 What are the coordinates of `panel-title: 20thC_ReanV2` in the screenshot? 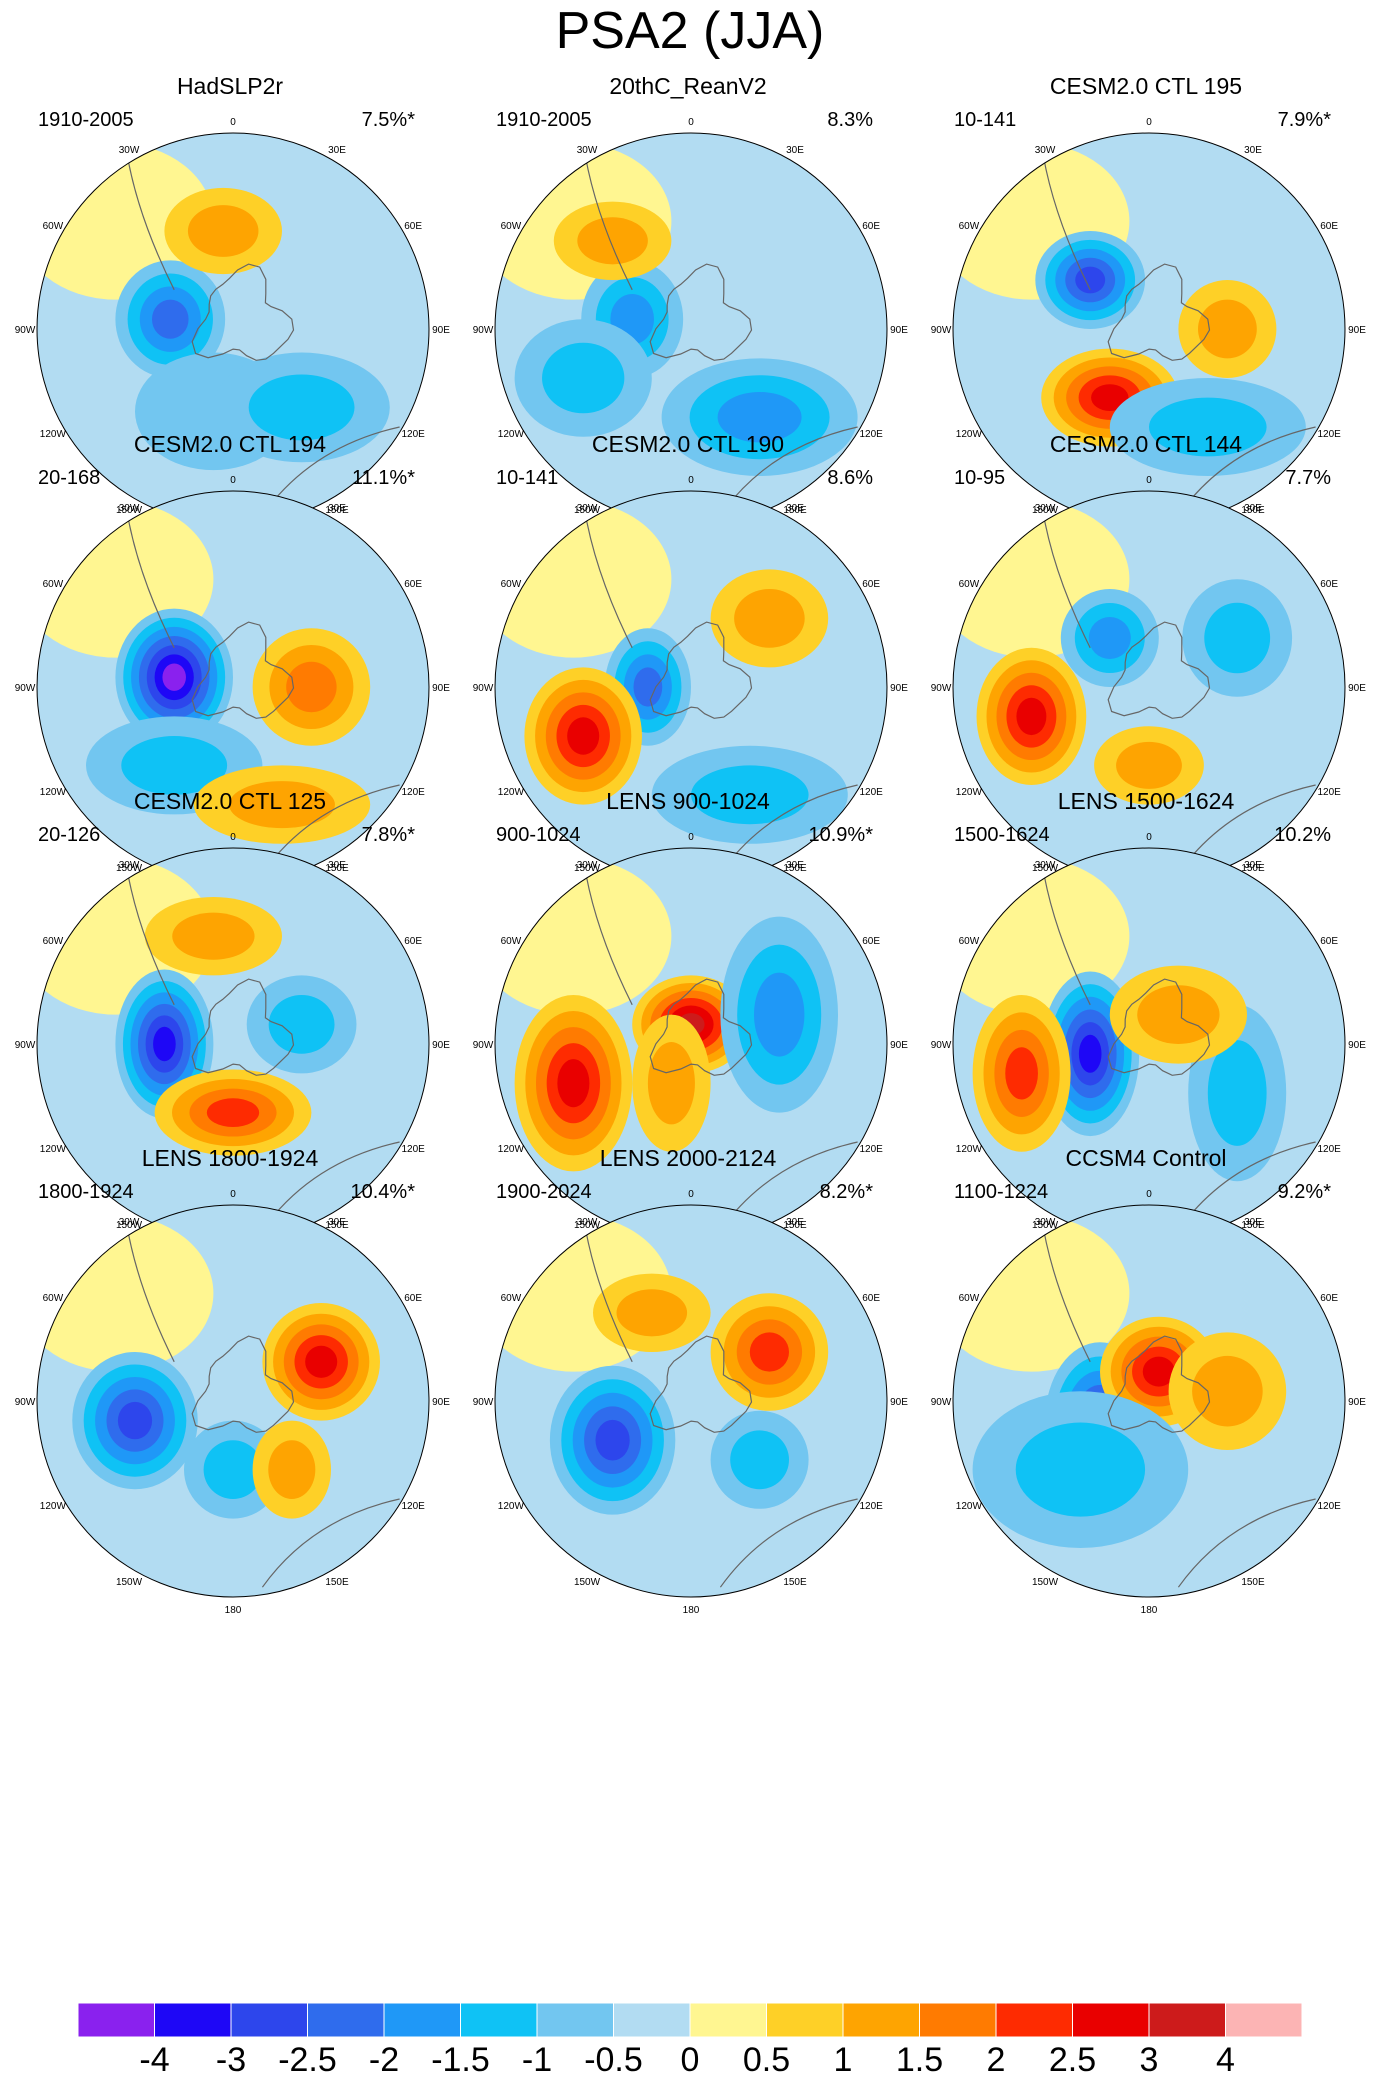 It's located at (688, 86).